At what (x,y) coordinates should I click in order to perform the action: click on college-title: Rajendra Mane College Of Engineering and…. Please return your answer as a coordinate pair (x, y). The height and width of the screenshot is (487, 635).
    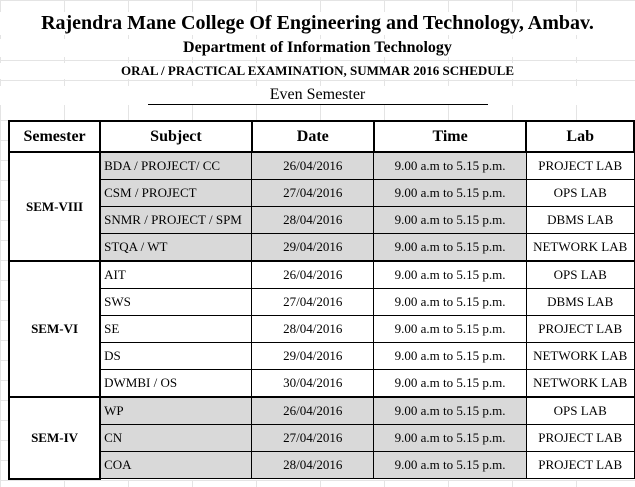
    Looking at the image, I should click on (317, 23).